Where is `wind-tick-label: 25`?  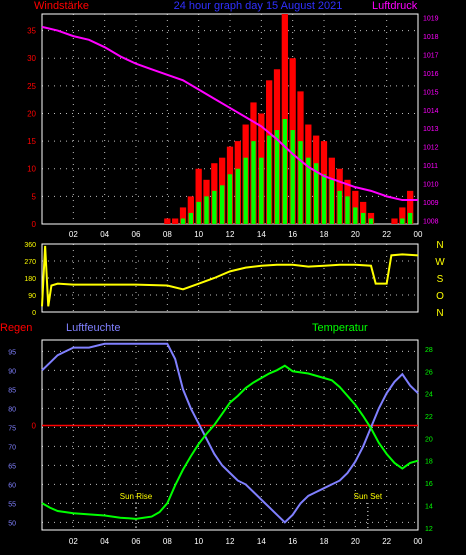 wind-tick-label: 25 is located at coordinates (31, 86).